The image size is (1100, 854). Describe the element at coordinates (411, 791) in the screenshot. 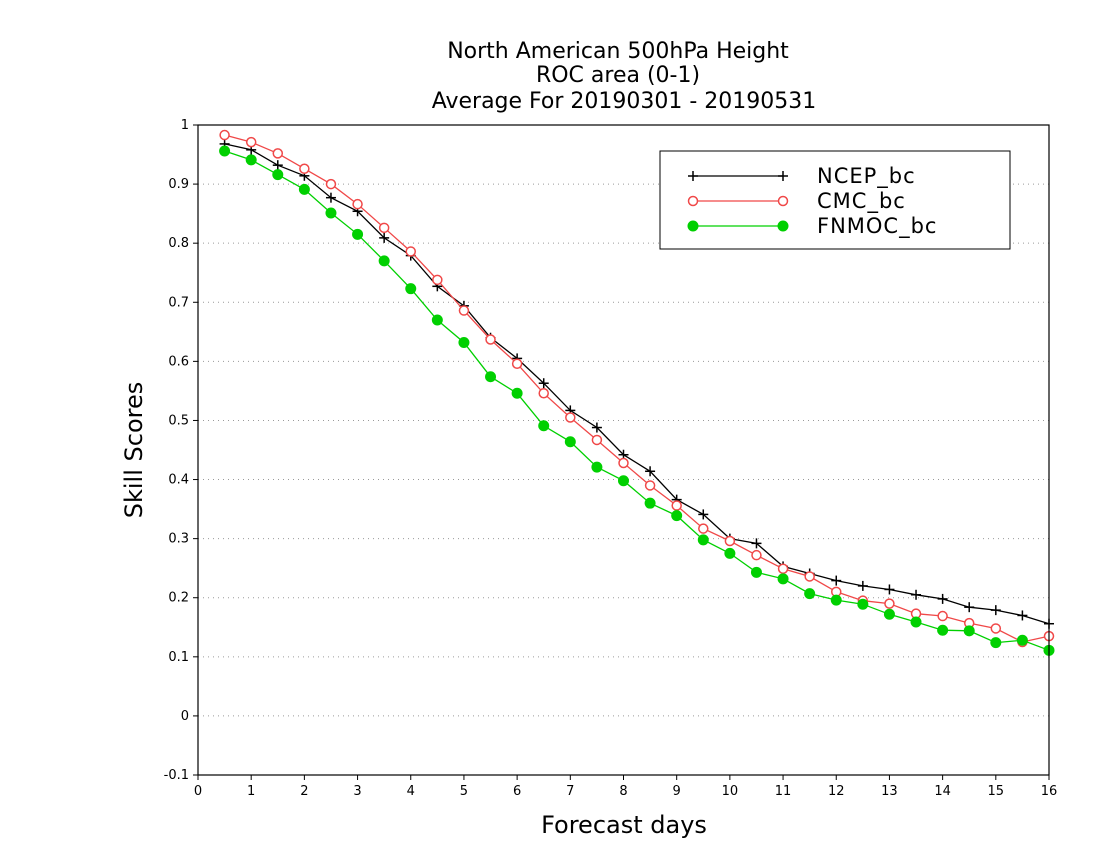

I see `x-tick-label-4: 4` at that location.